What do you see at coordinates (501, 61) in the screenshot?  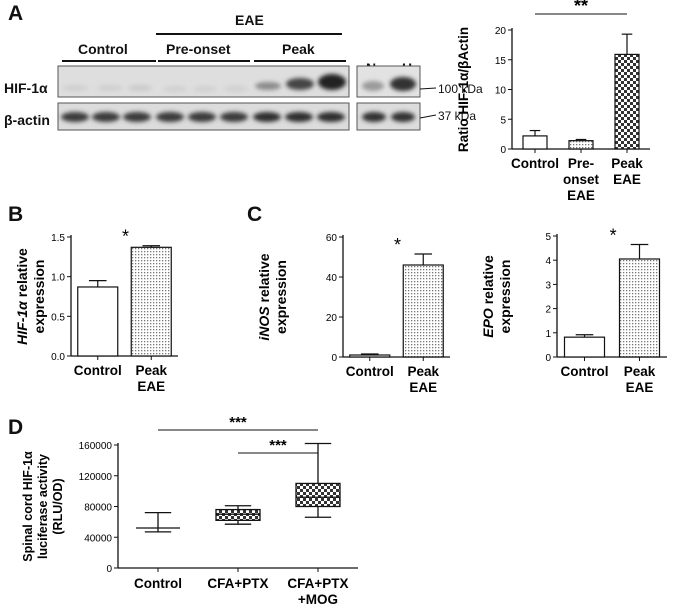 I see `y-tick-label: 15` at bounding box center [501, 61].